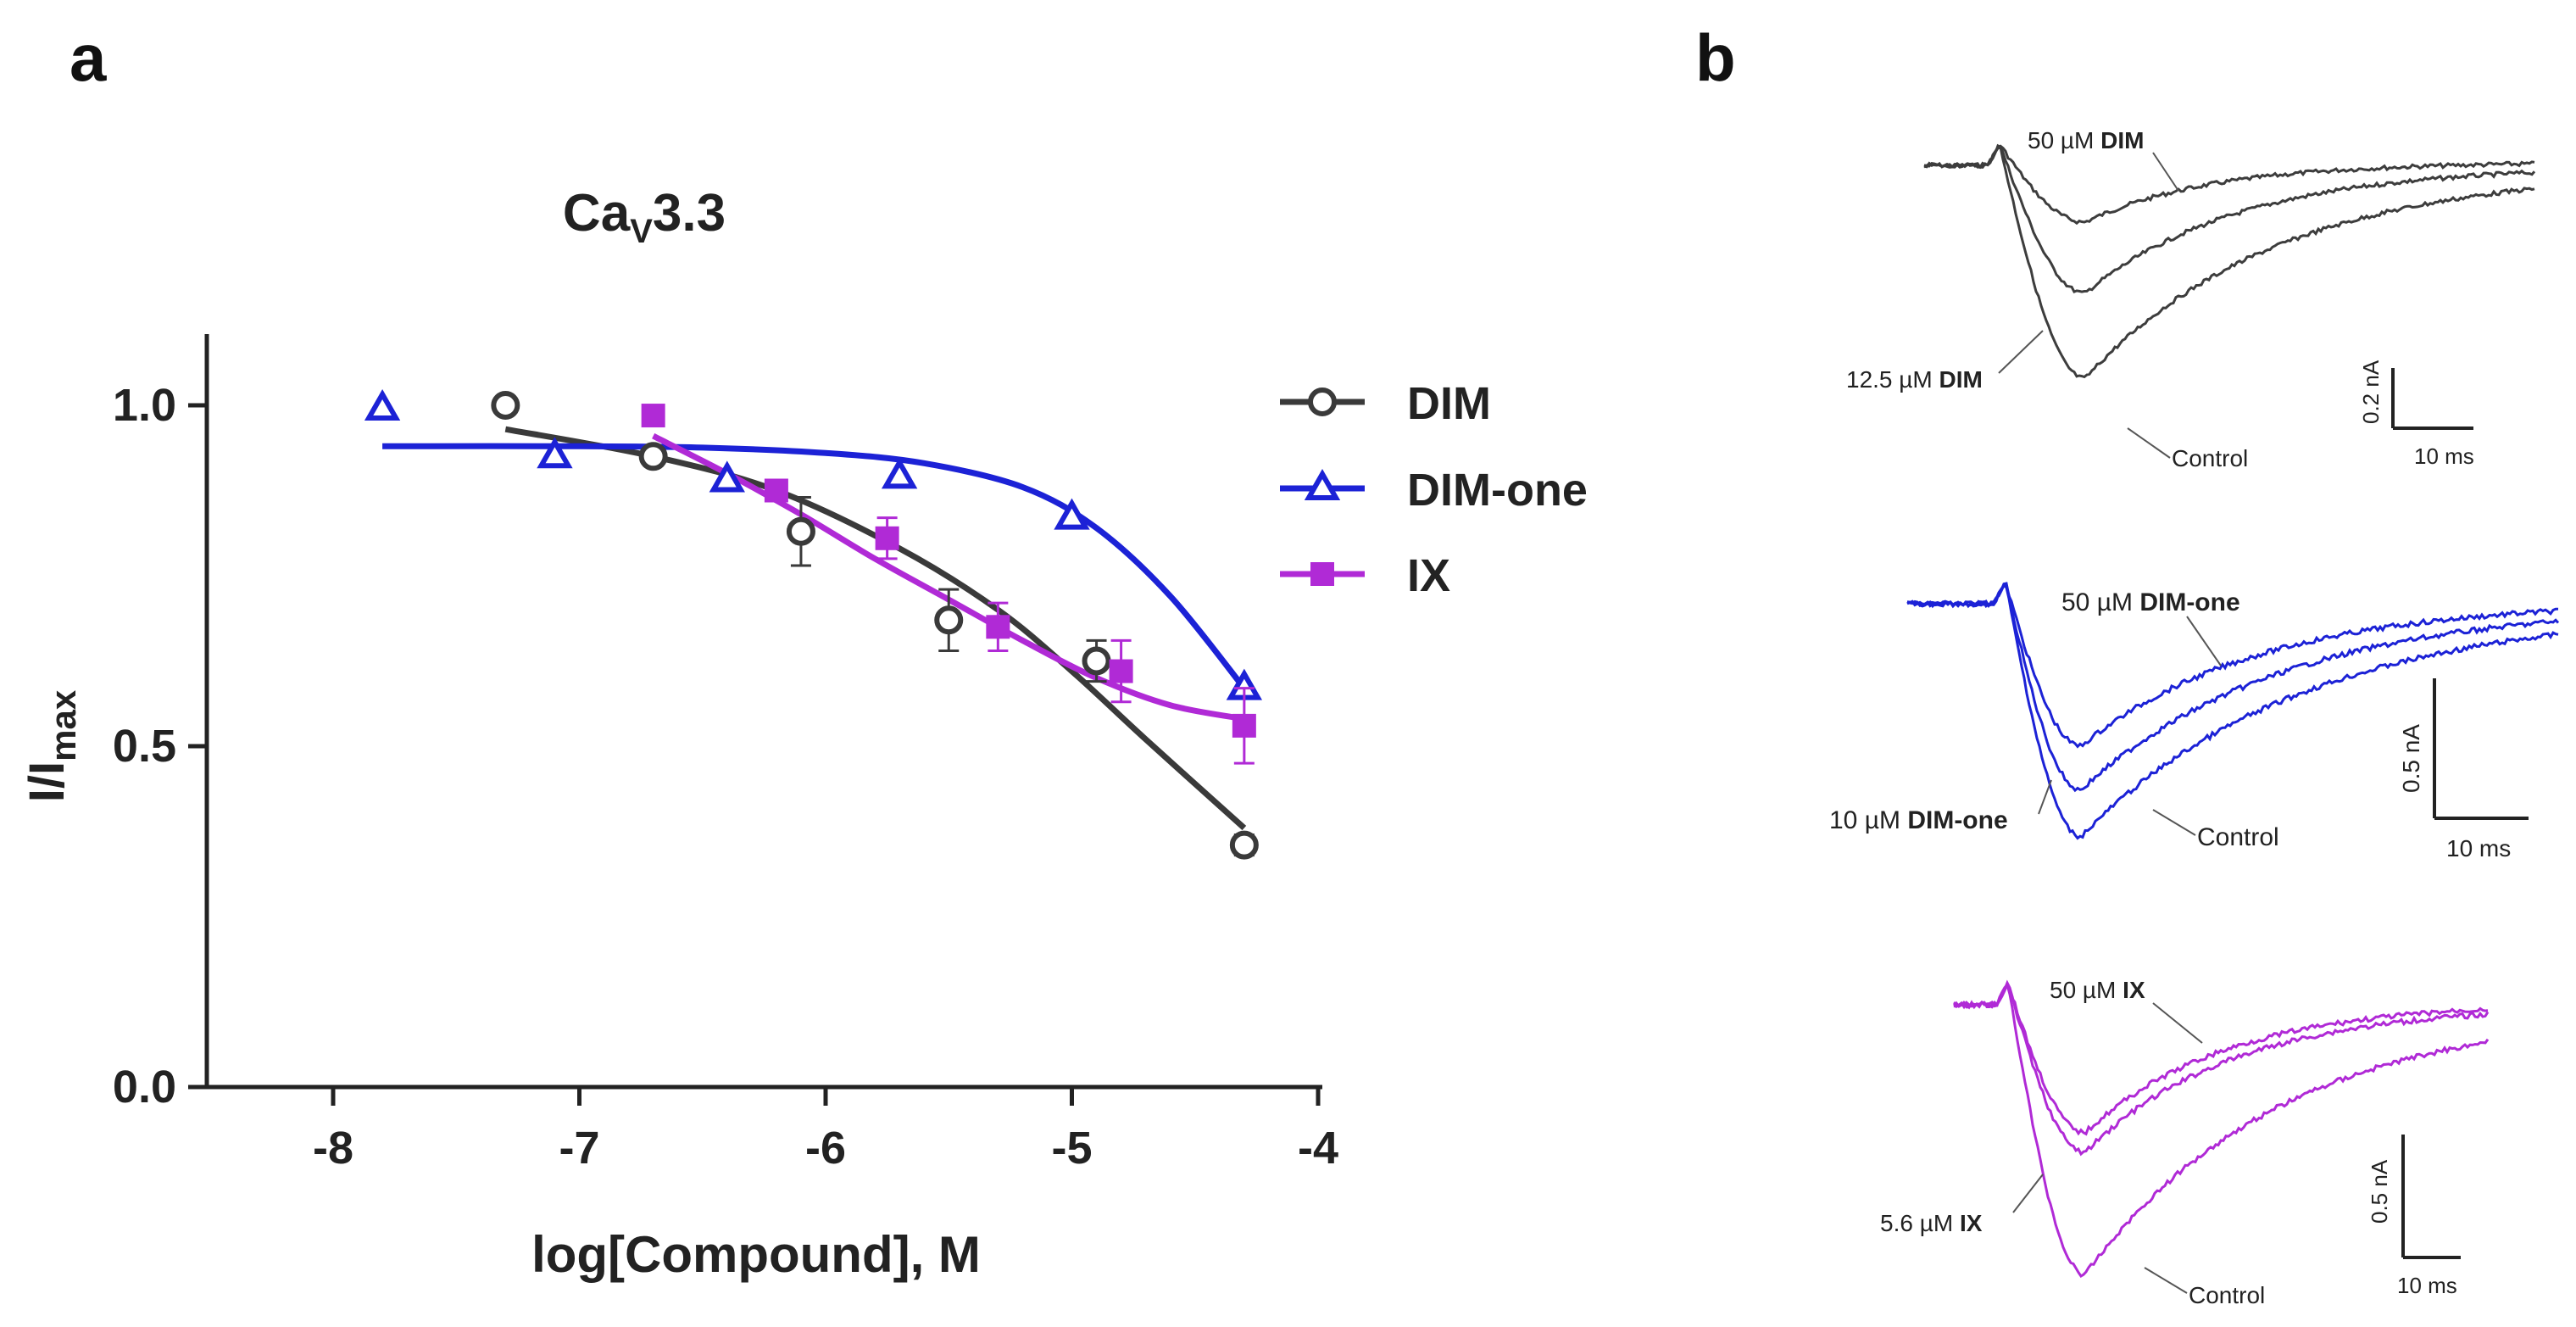 Image resolution: width=2576 pixels, height=1327 pixels. Describe the element at coordinates (2238, 837) in the screenshot. I see `trace-label-control-dim-one: Control` at that location.